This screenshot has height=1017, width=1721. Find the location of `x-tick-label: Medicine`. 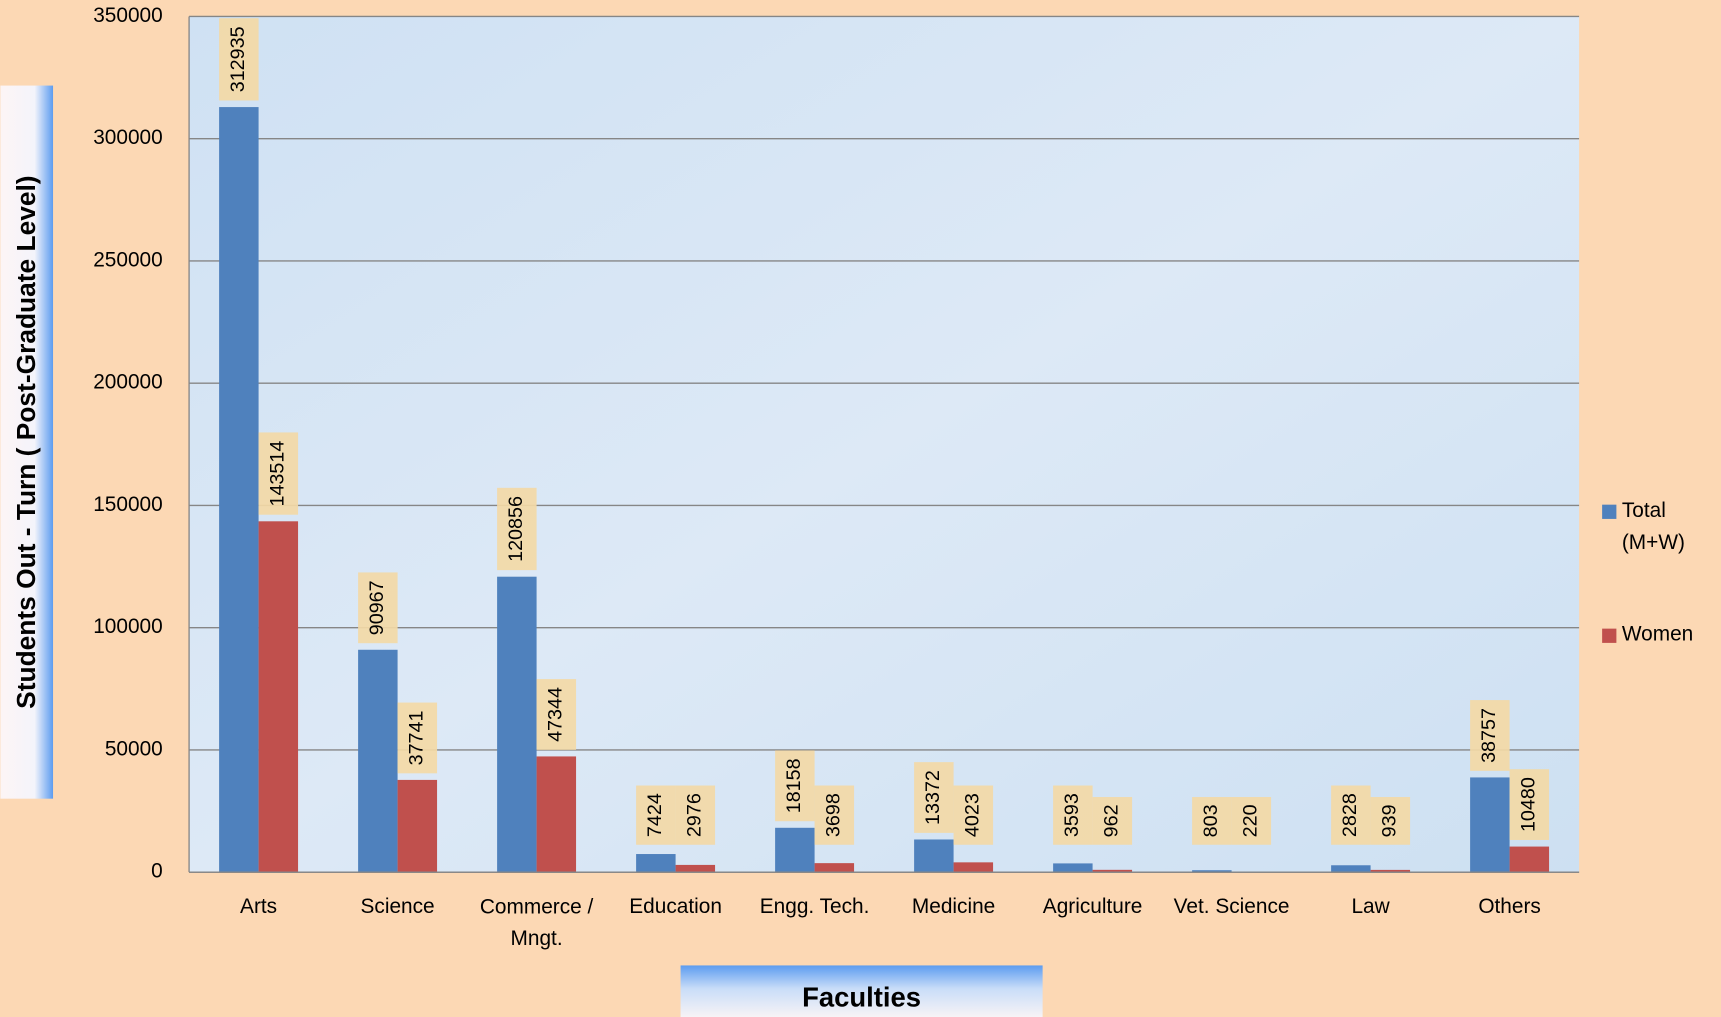

x-tick-label: Medicine is located at coordinates (953, 906).